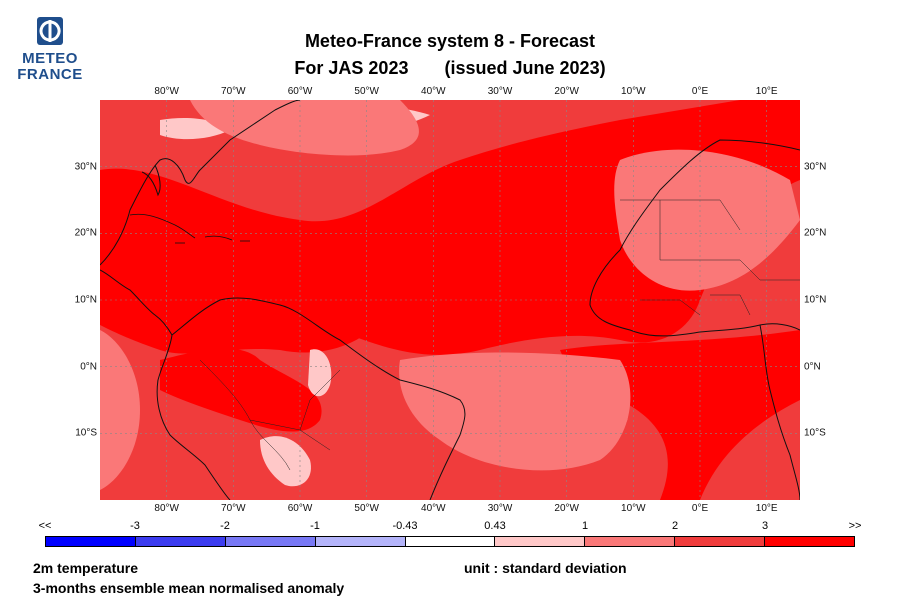 This screenshot has width=900, height=600. I want to click on anomaly-region-pale-andes, so click(285, 461).